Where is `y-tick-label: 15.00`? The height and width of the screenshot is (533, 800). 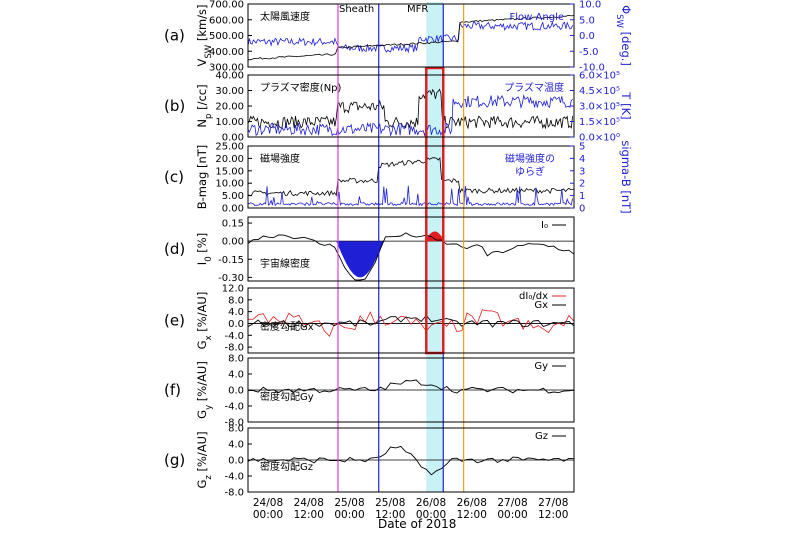 y-tick-label: 15.00 is located at coordinates (229, 171).